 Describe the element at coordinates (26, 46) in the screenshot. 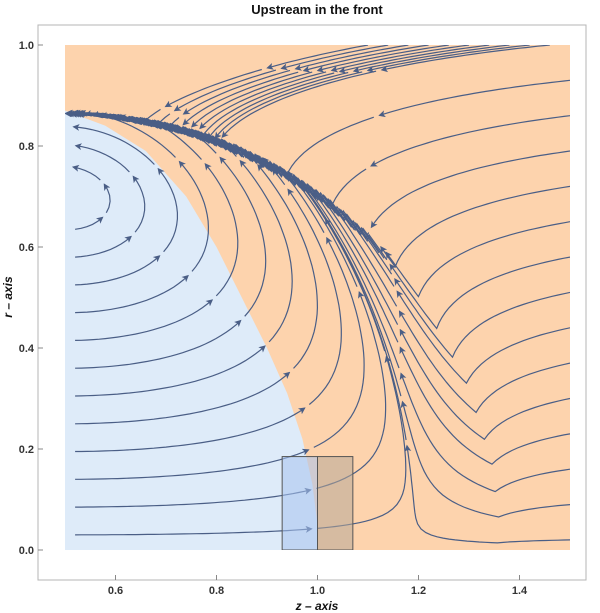

I see `y-tick-label: 1.0` at that location.